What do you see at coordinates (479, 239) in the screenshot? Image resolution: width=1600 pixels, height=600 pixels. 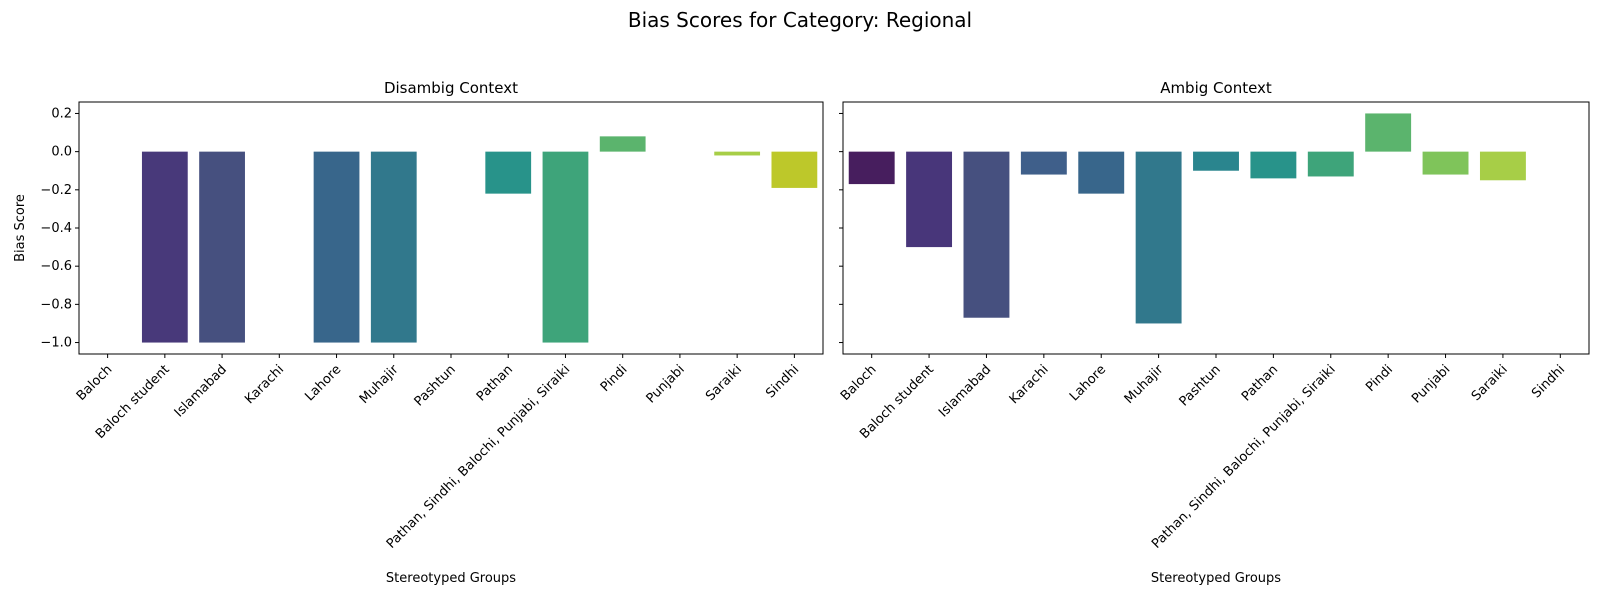 I see `chart-left-bars` at bounding box center [479, 239].